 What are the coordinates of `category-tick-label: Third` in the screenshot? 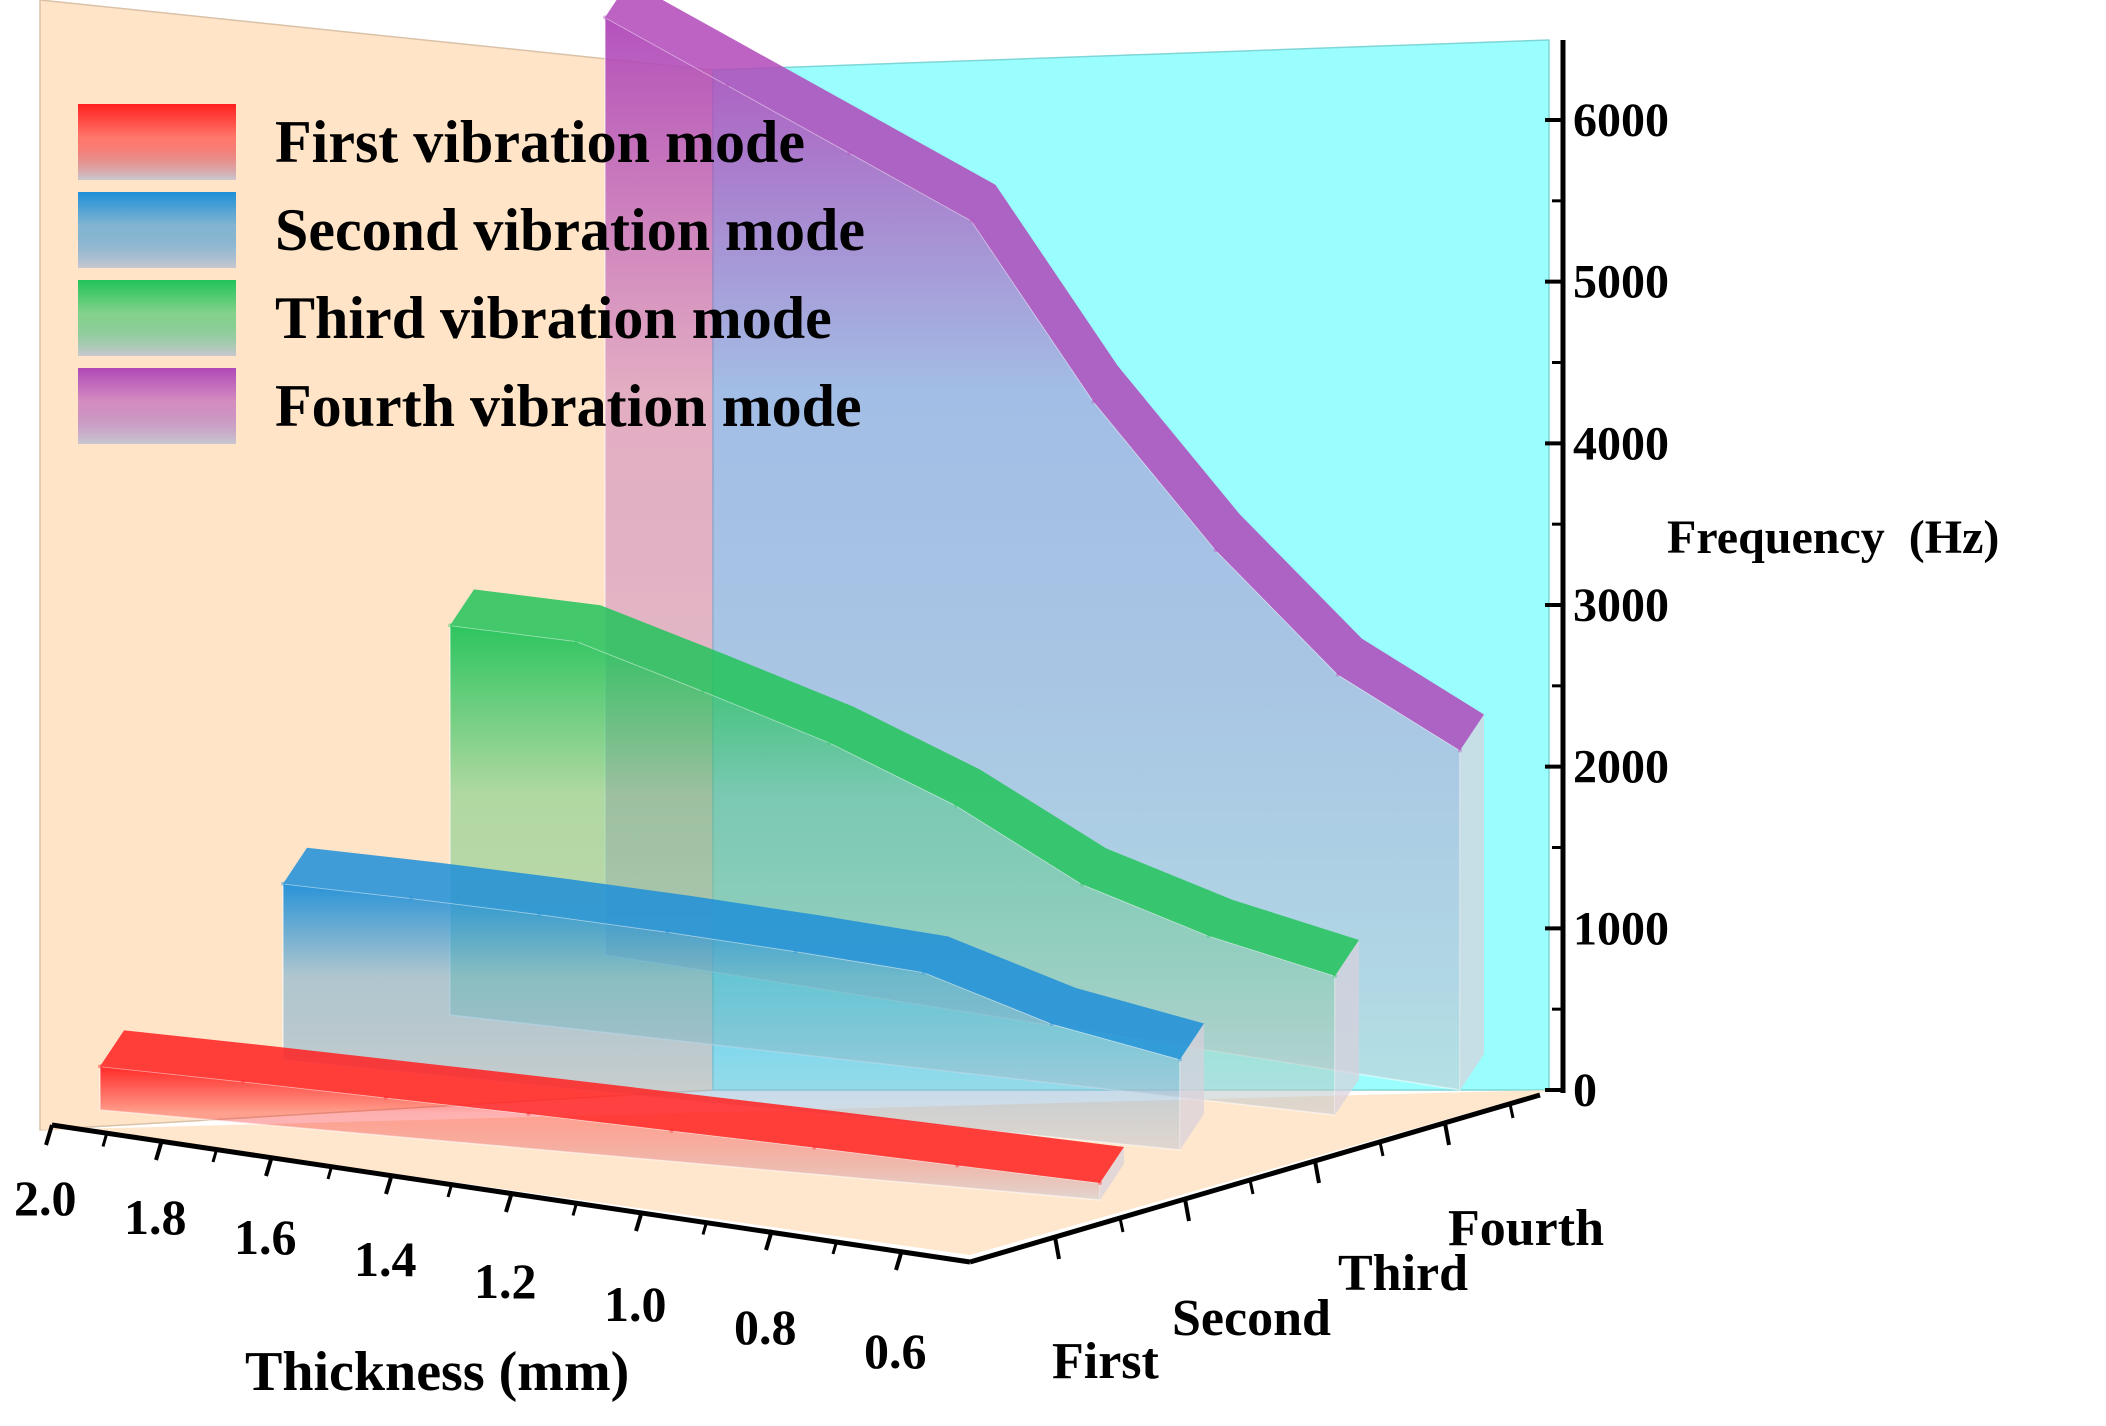 It's located at (1403, 1273).